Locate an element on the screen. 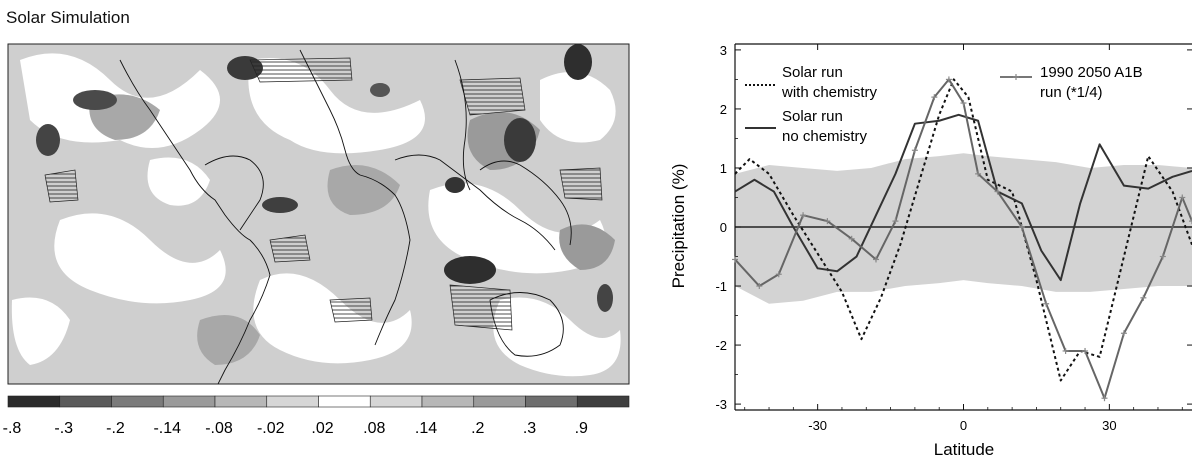 Image resolution: width=1192 pixels, height=461 pixels. colorbar-label: .3 is located at coordinates (529, 428).